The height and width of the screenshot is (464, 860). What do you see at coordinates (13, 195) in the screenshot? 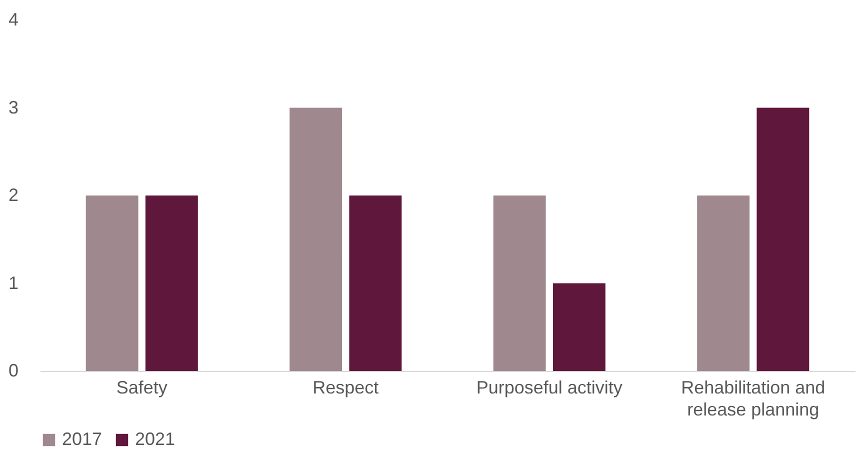
I see `y-tick-label: 2` at bounding box center [13, 195].